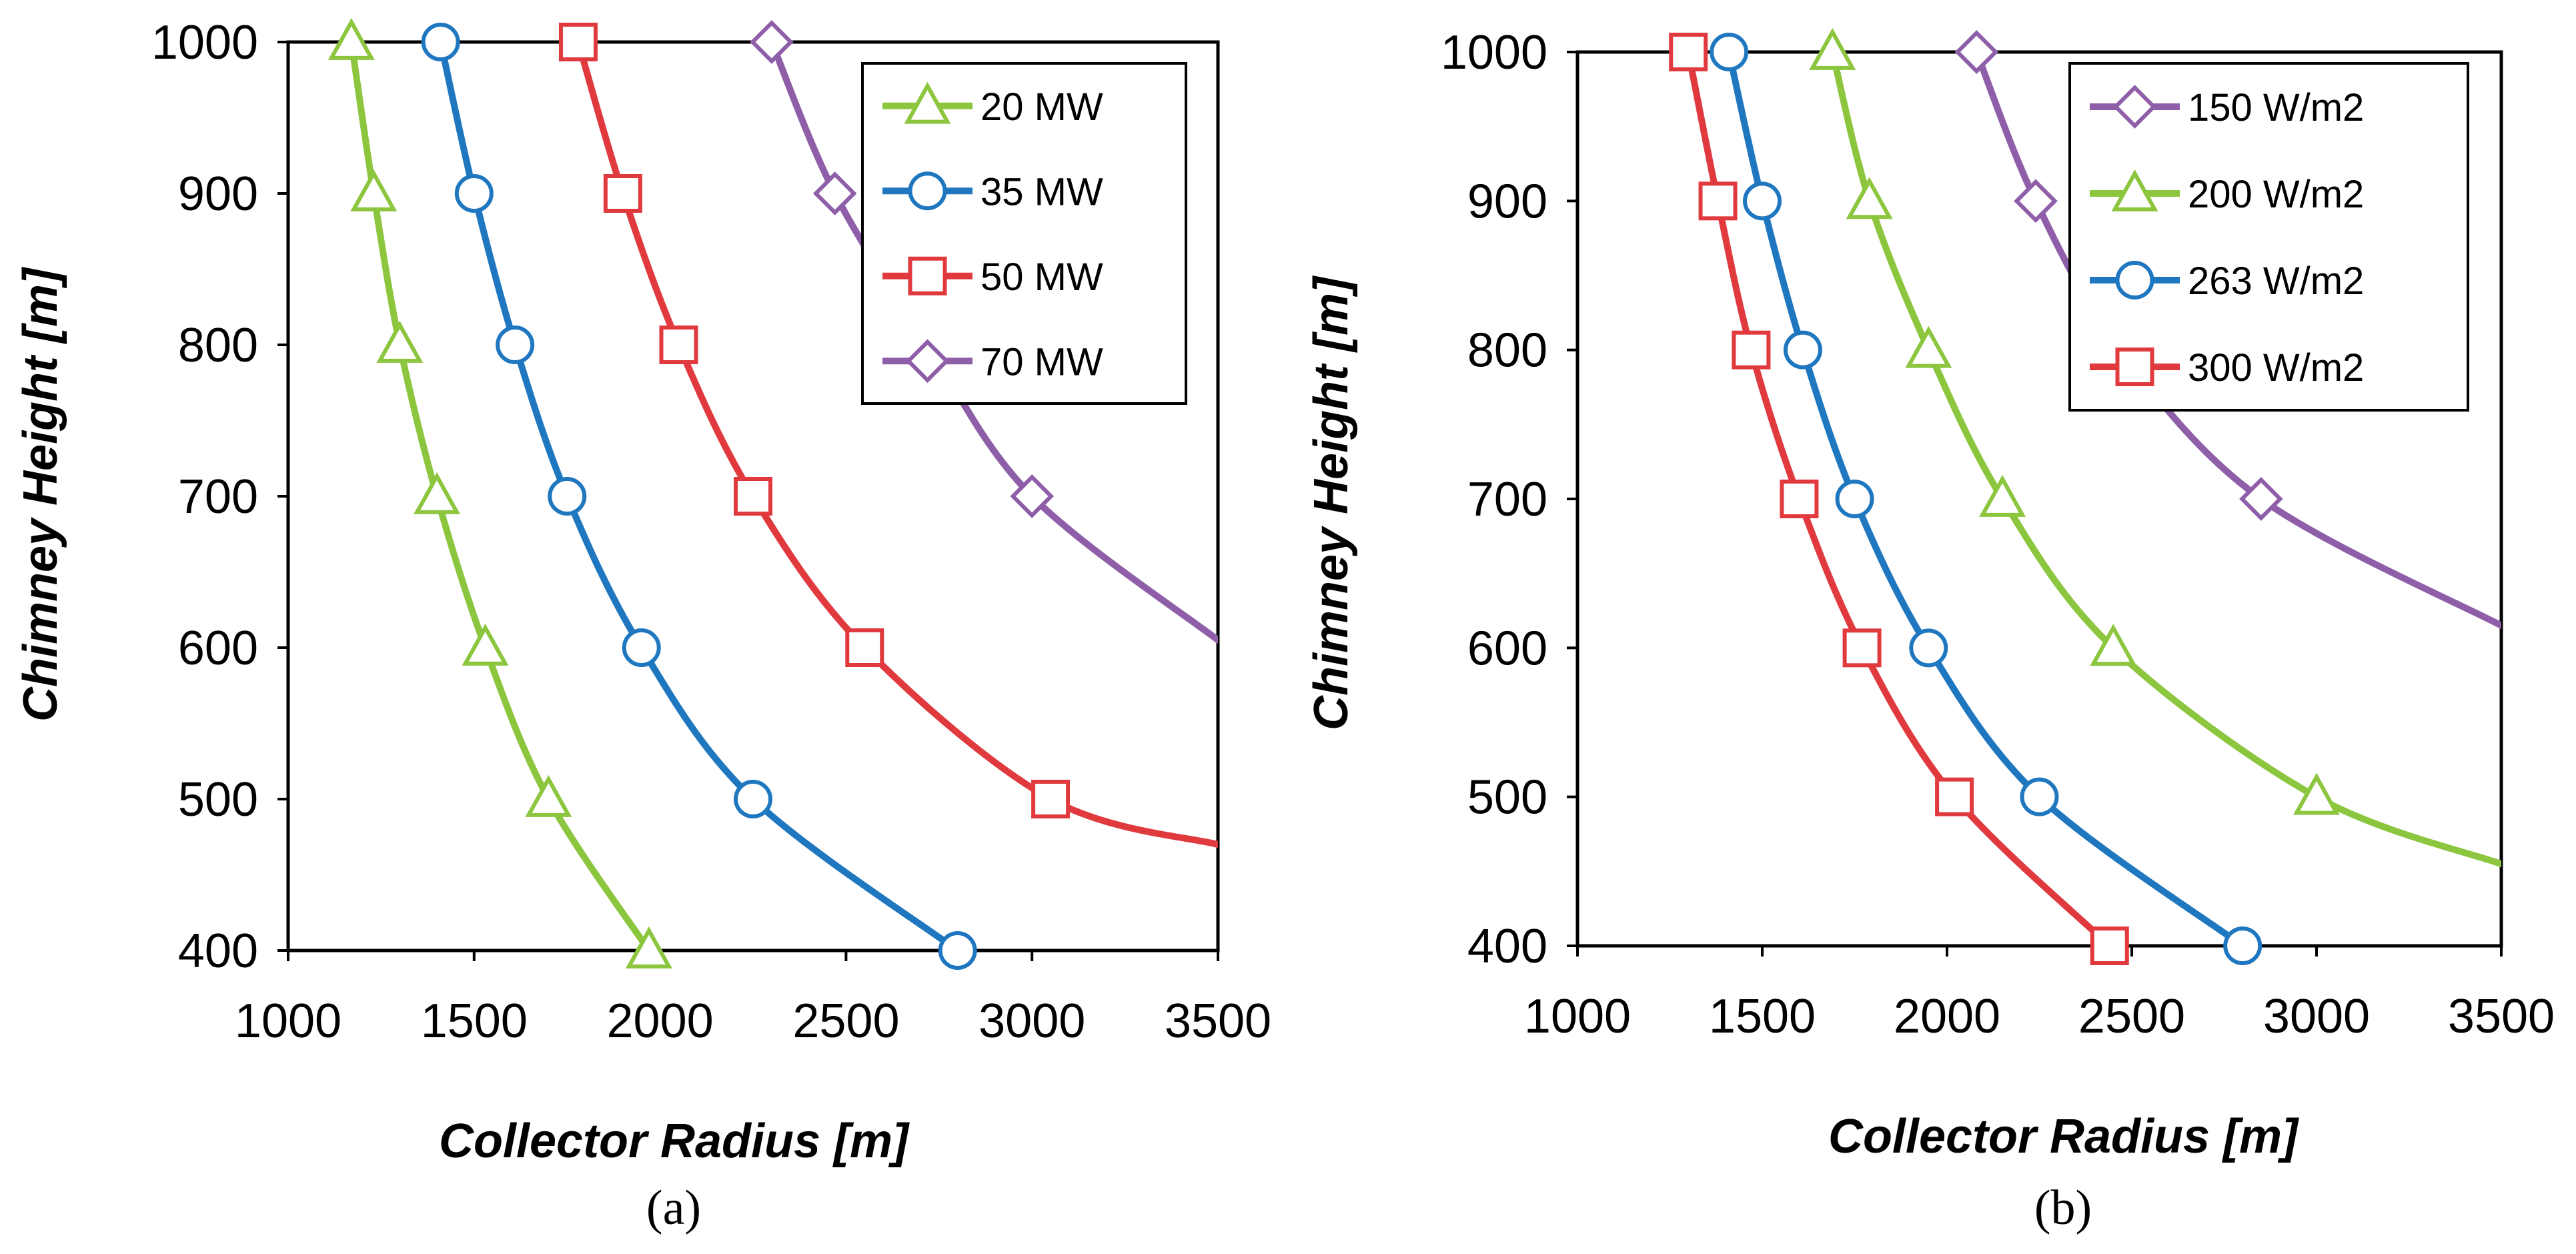 The image size is (2576, 1254). I want to click on legend-a: 20 MW 35 MW 50 MW 70 MW, so click(1024, 234).